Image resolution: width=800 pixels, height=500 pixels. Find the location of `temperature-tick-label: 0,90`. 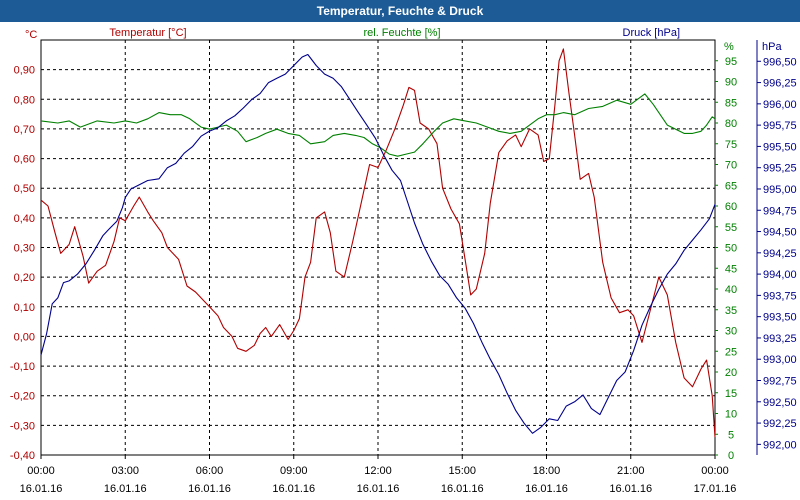

temperature-tick-label: 0,90 is located at coordinates (24, 71).